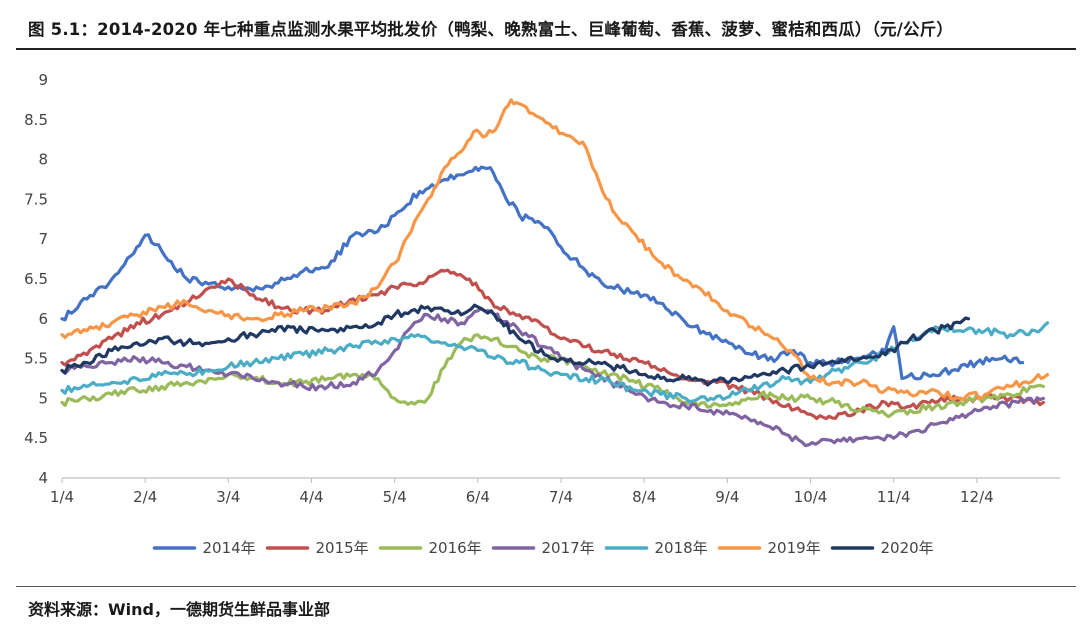  What do you see at coordinates (515, 345) in the screenshot?
I see `series-line-2020年` at bounding box center [515, 345].